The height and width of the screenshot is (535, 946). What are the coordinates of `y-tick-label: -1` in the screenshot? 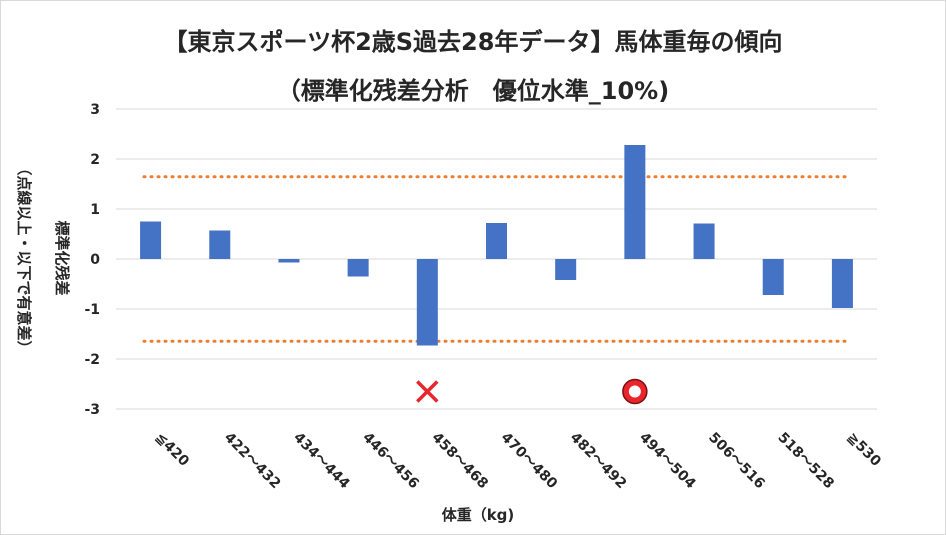 It's located at (92, 310).